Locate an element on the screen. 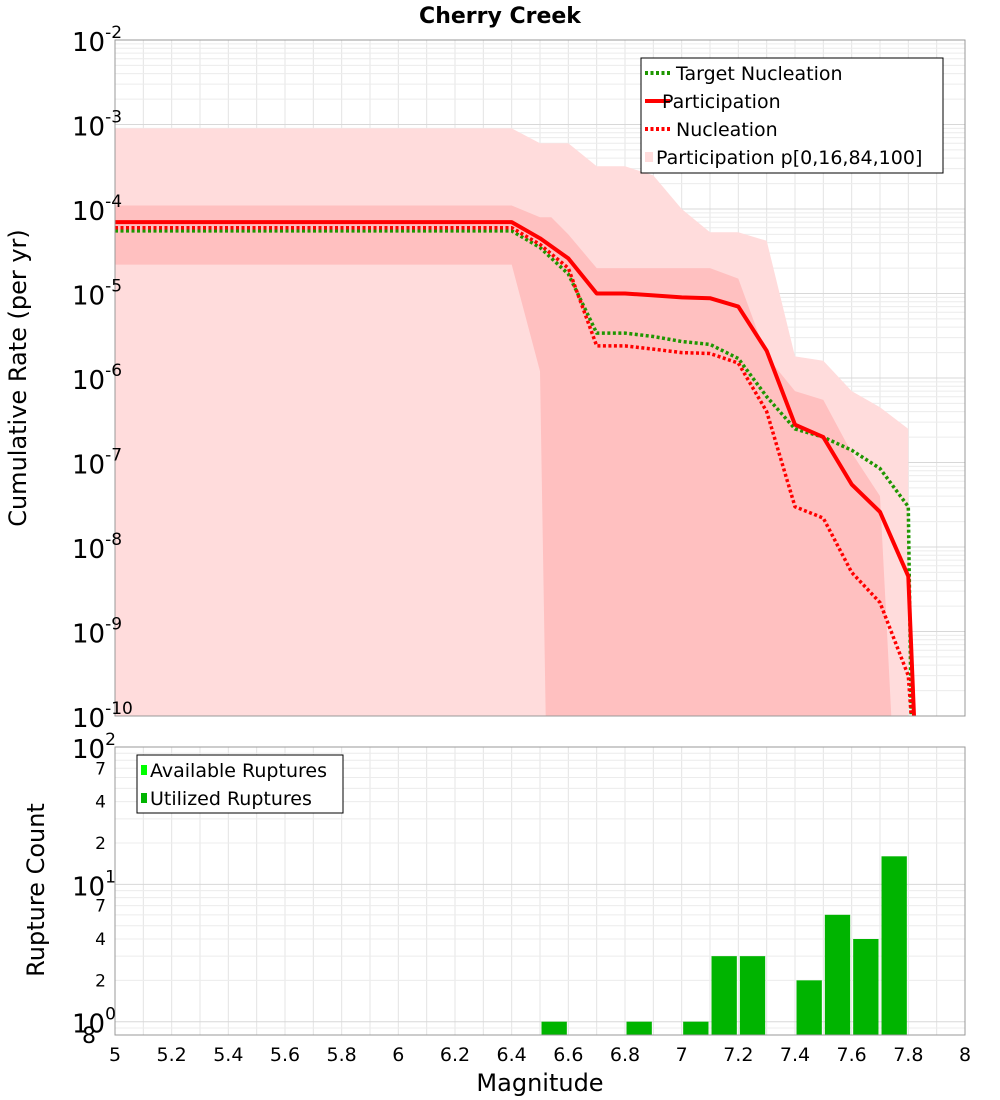 The width and height of the screenshot is (1000, 1100). x-tick-label: 7.8 is located at coordinates (908, 1055).